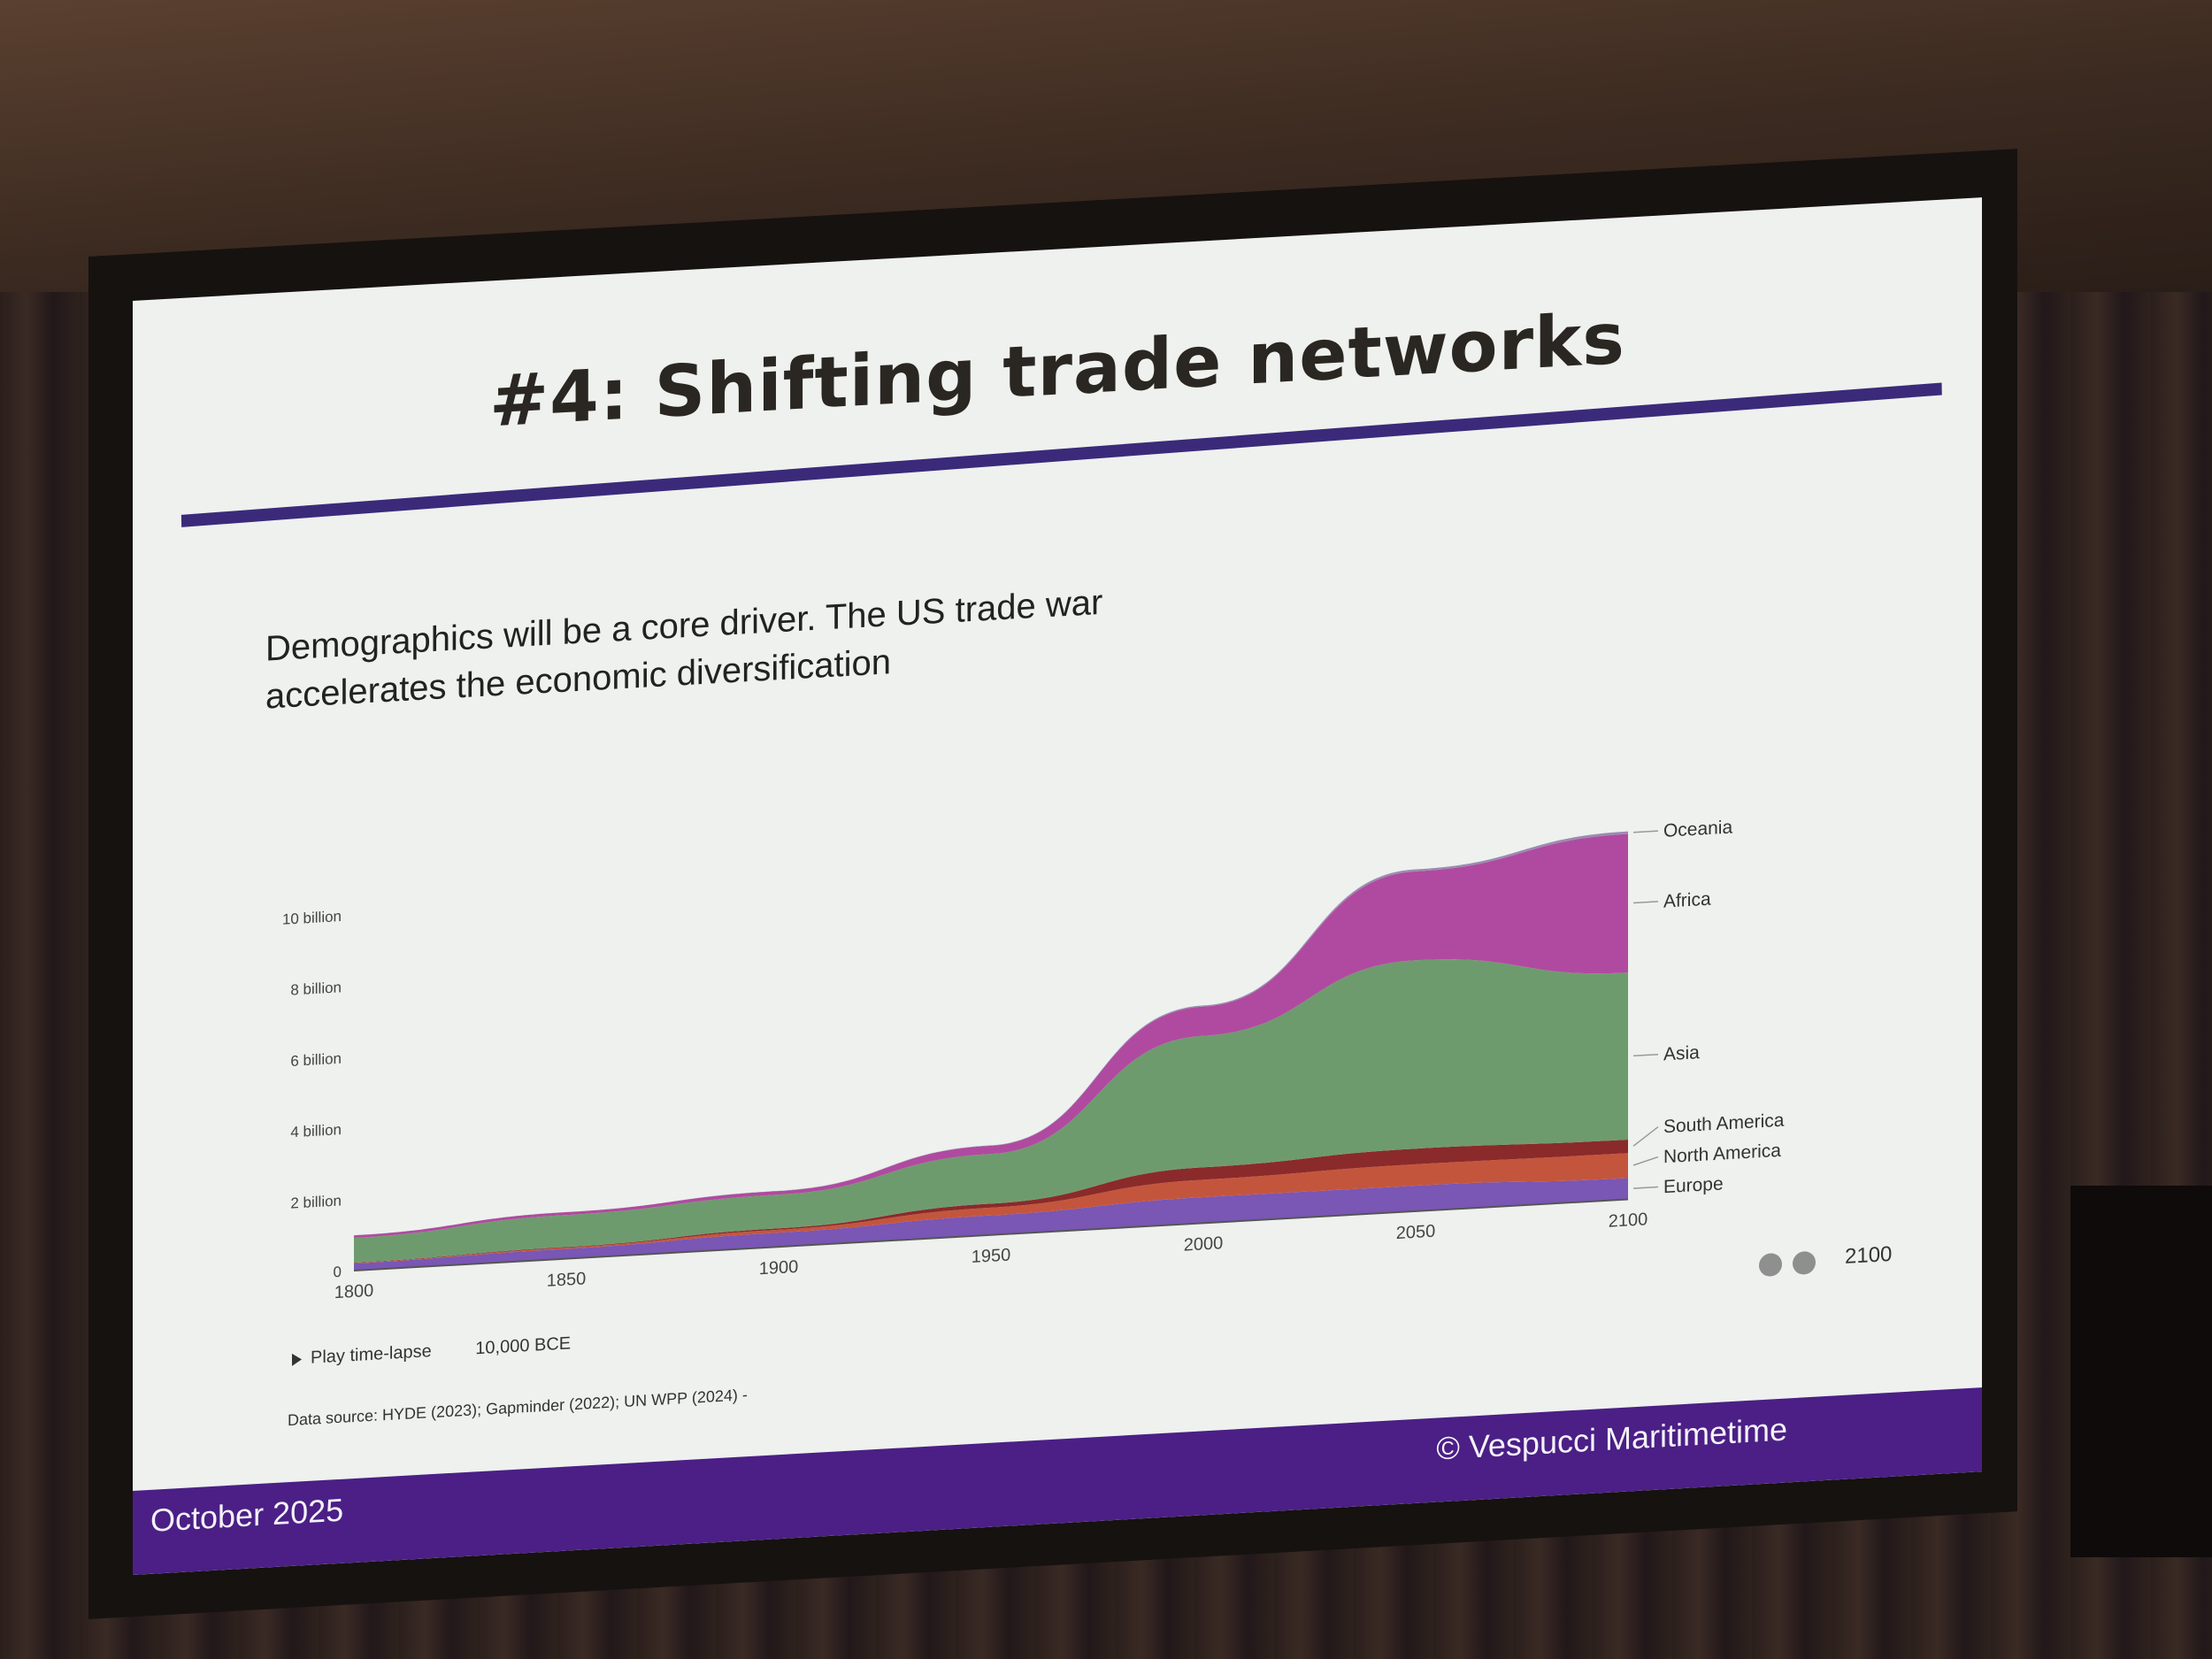 This screenshot has height=1659, width=2212. Describe the element at coordinates (991, 1111) in the screenshot. I see `area-asia` at that location.